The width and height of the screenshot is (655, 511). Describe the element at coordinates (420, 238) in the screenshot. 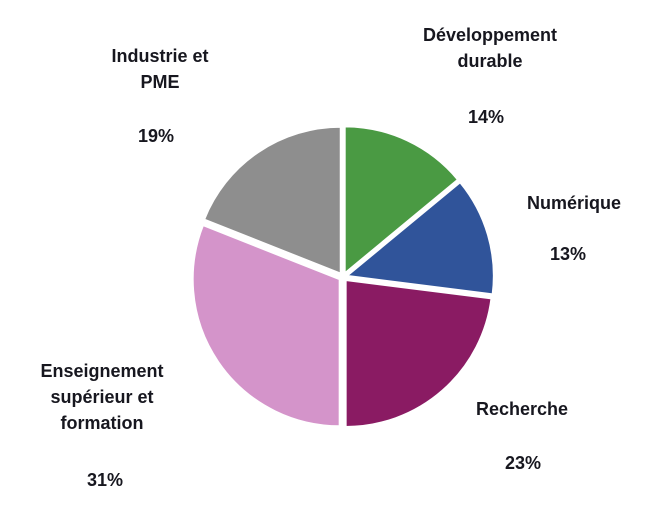

I see `pie-slice-numerique` at that location.